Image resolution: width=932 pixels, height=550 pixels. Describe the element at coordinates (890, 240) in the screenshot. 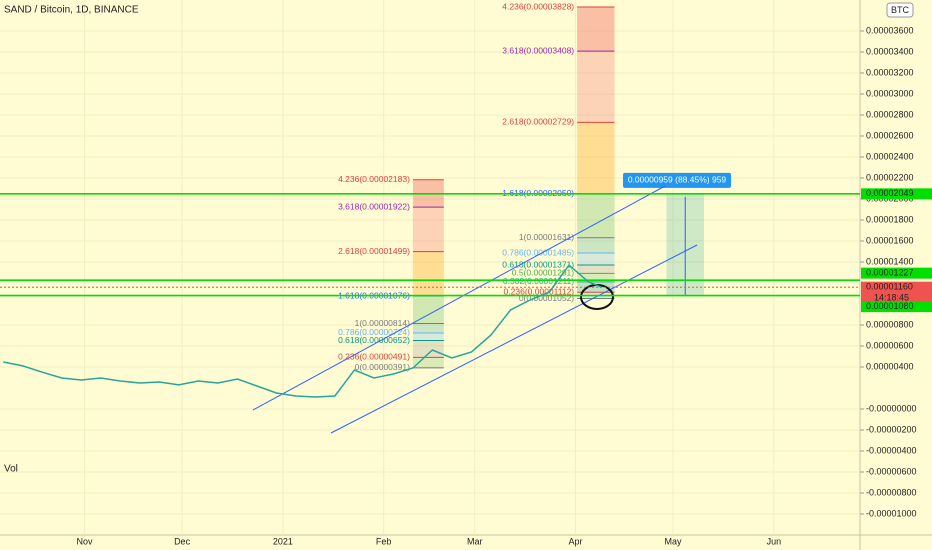

I see `y-tick-label: 0.00001600` at that location.